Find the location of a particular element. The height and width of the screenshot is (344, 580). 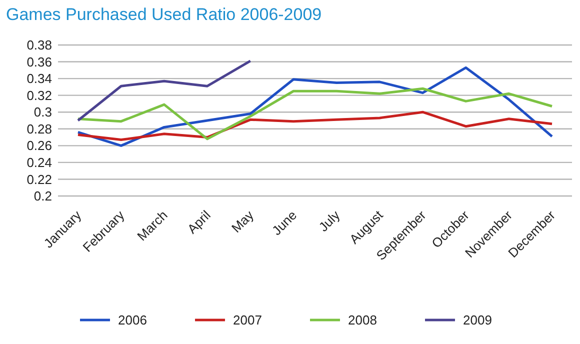

y-tick-label: 0.22 is located at coordinates (39, 179).